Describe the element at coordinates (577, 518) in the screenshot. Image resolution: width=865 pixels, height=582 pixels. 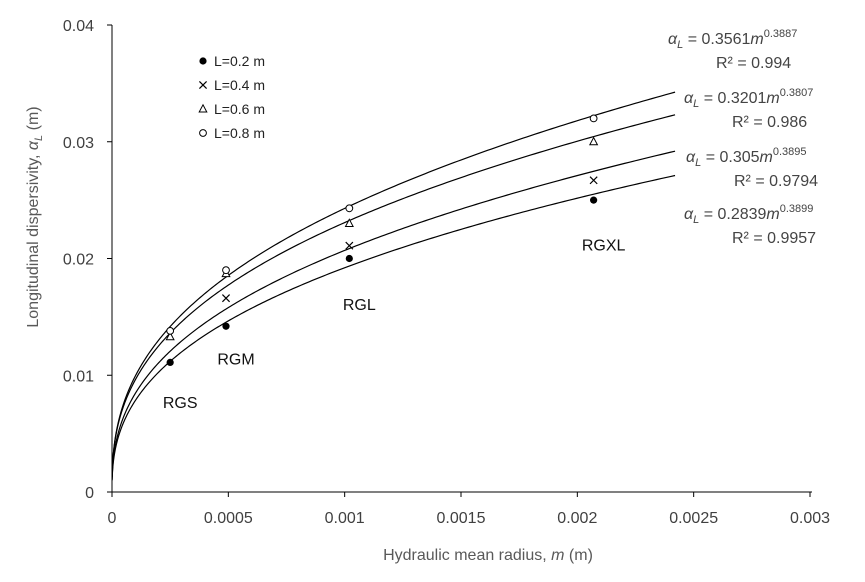
I see `x-tick-label: 0.002` at that location.